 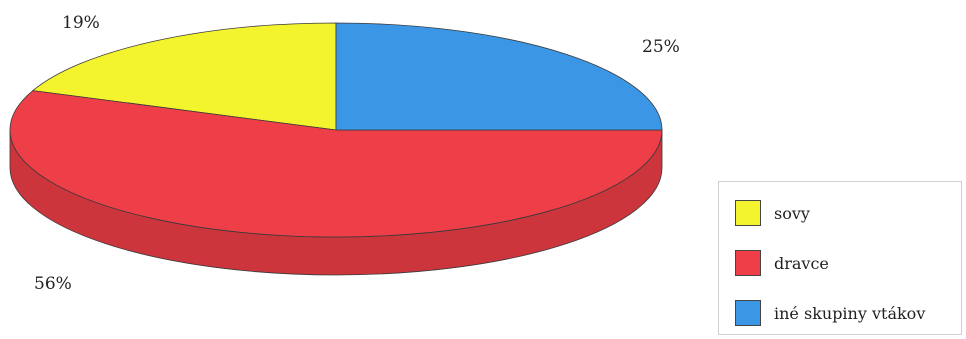 I want to click on slice-label-ine-skupiny: 25%, so click(x=661, y=47).